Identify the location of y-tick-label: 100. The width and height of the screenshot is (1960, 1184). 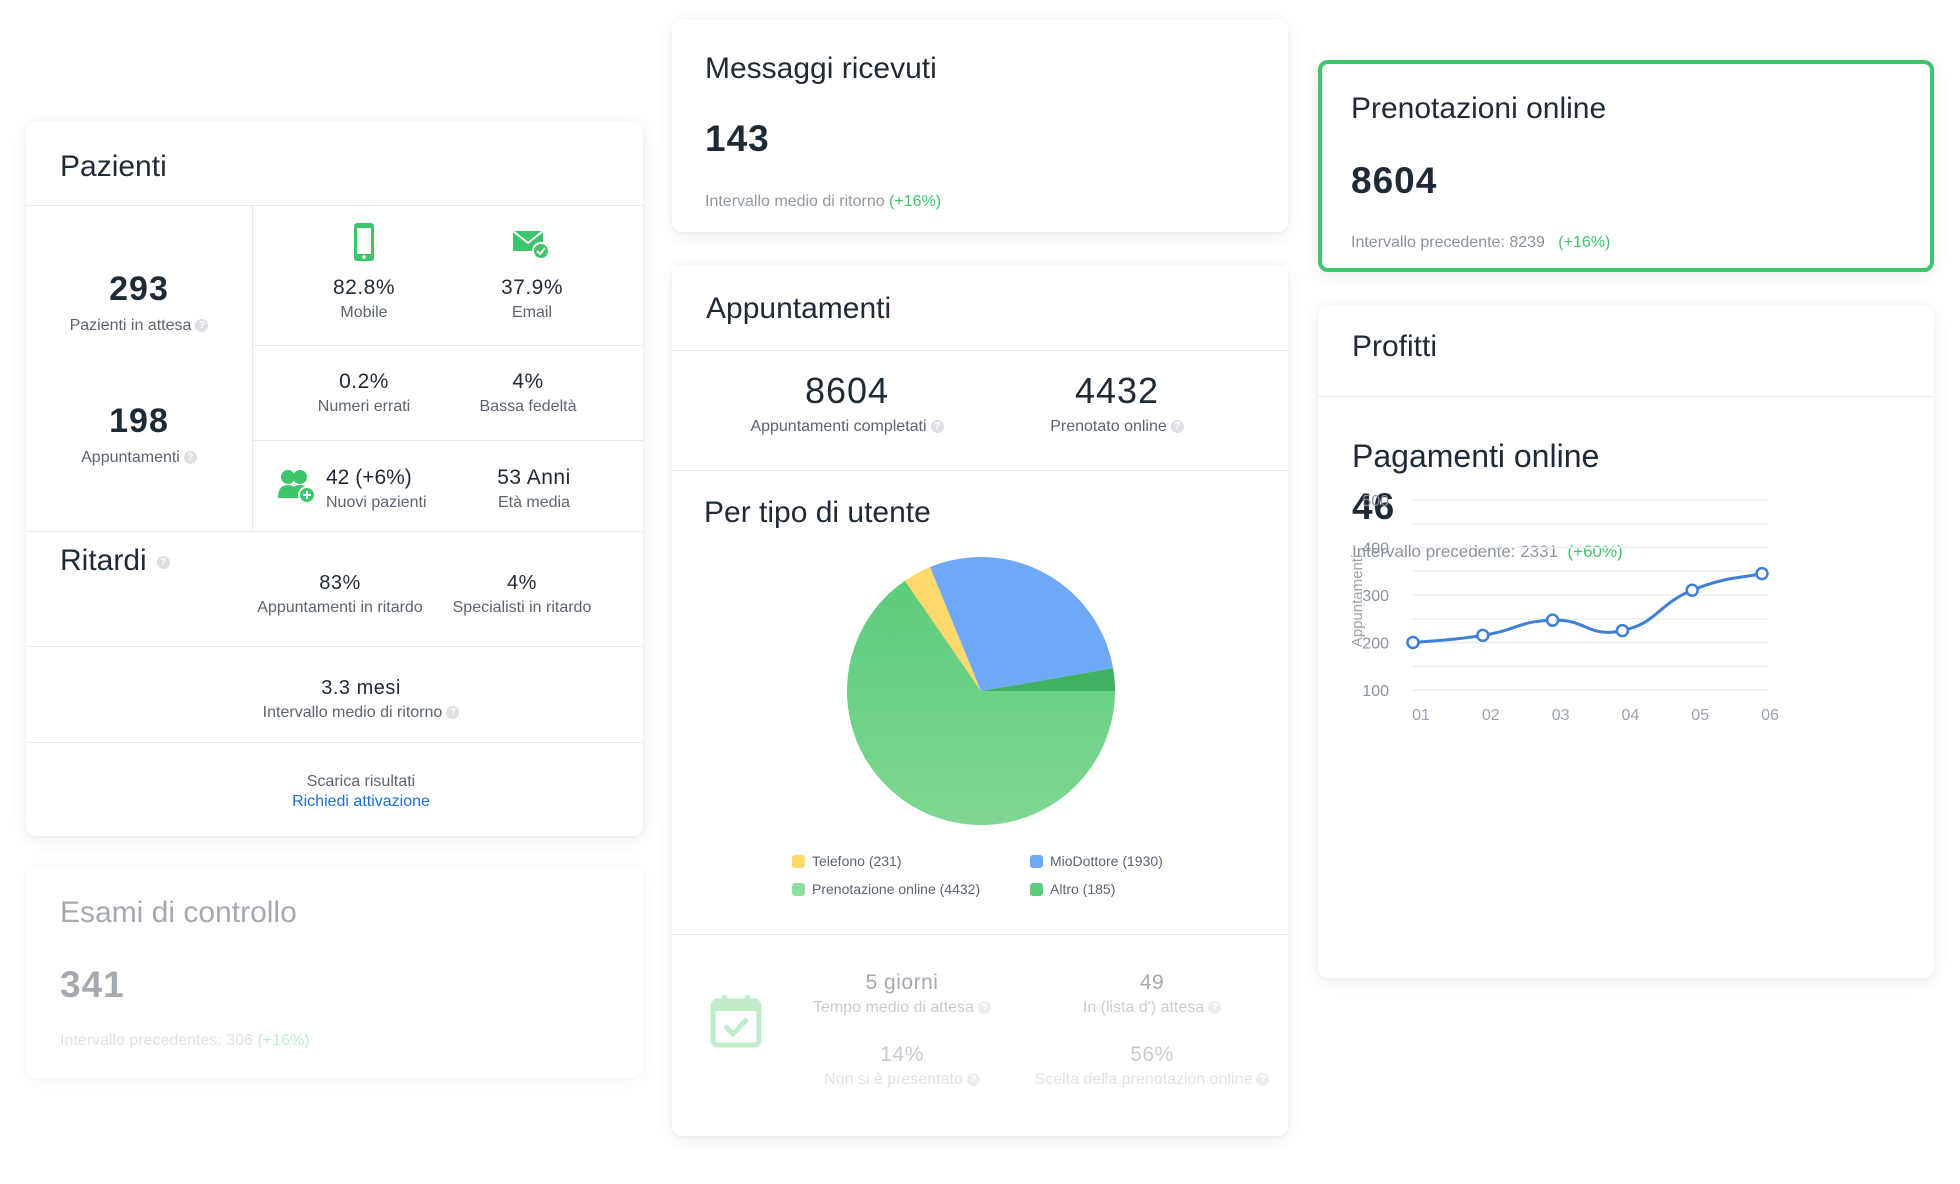
(1375, 691).